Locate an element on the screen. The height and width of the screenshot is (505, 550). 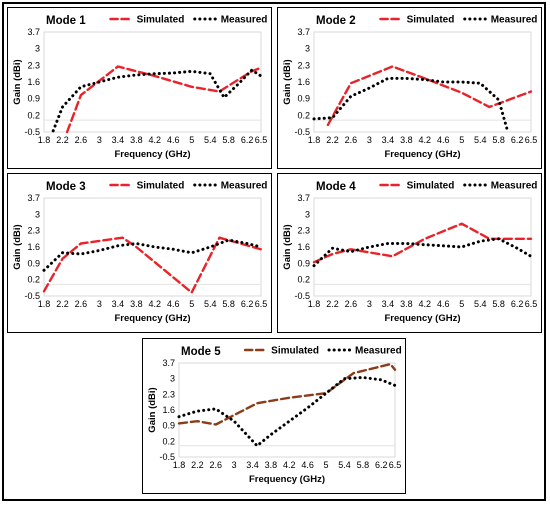
x-tick-label: 4.2 is located at coordinates (155, 140).